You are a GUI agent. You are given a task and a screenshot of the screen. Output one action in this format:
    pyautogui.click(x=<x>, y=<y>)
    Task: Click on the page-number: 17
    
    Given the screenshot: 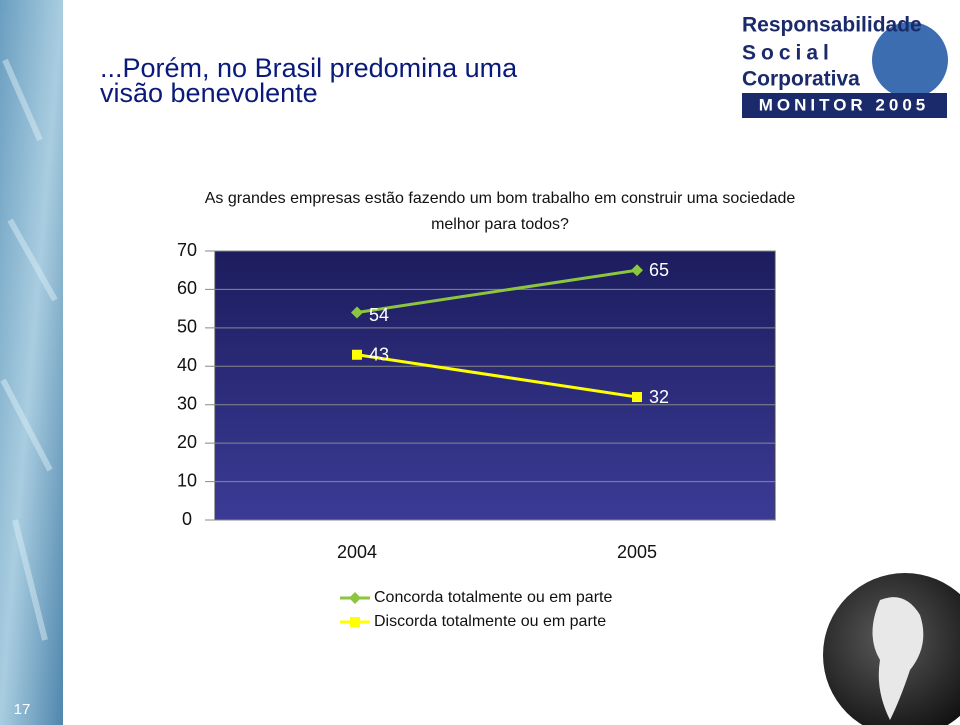 What is the action you would take?
    pyautogui.click(x=22, y=709)
    